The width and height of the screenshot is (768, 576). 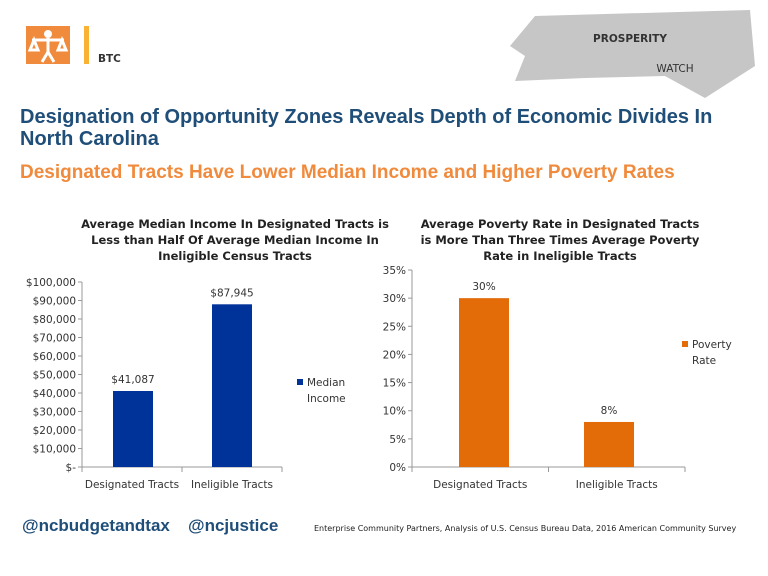 What do you see at coordinates (712, 345) in the screenshot?
I see `legend-label-line1: Poverty` at bounding box center [712, 345].